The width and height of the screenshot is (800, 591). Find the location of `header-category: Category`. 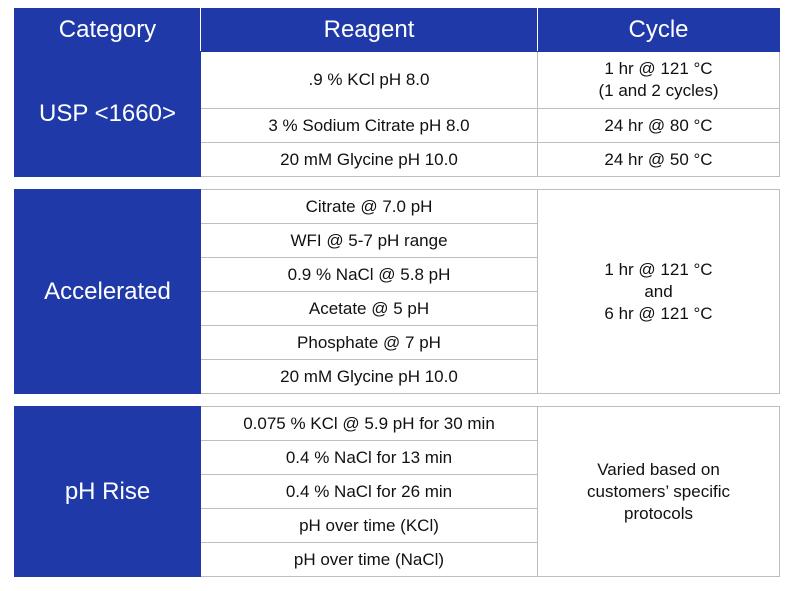

header-category: Category is located at coordinates (107, 30).